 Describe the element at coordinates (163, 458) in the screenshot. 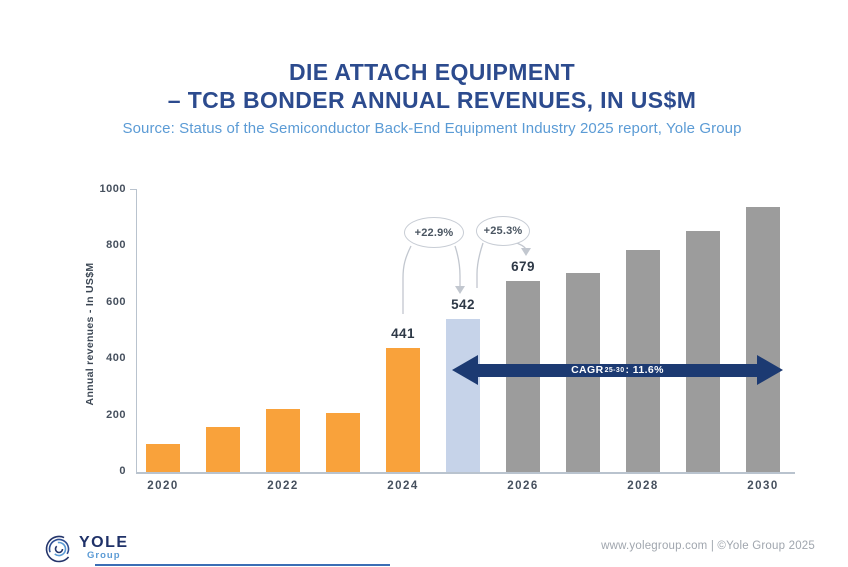

I see `bar-2020` at that location.